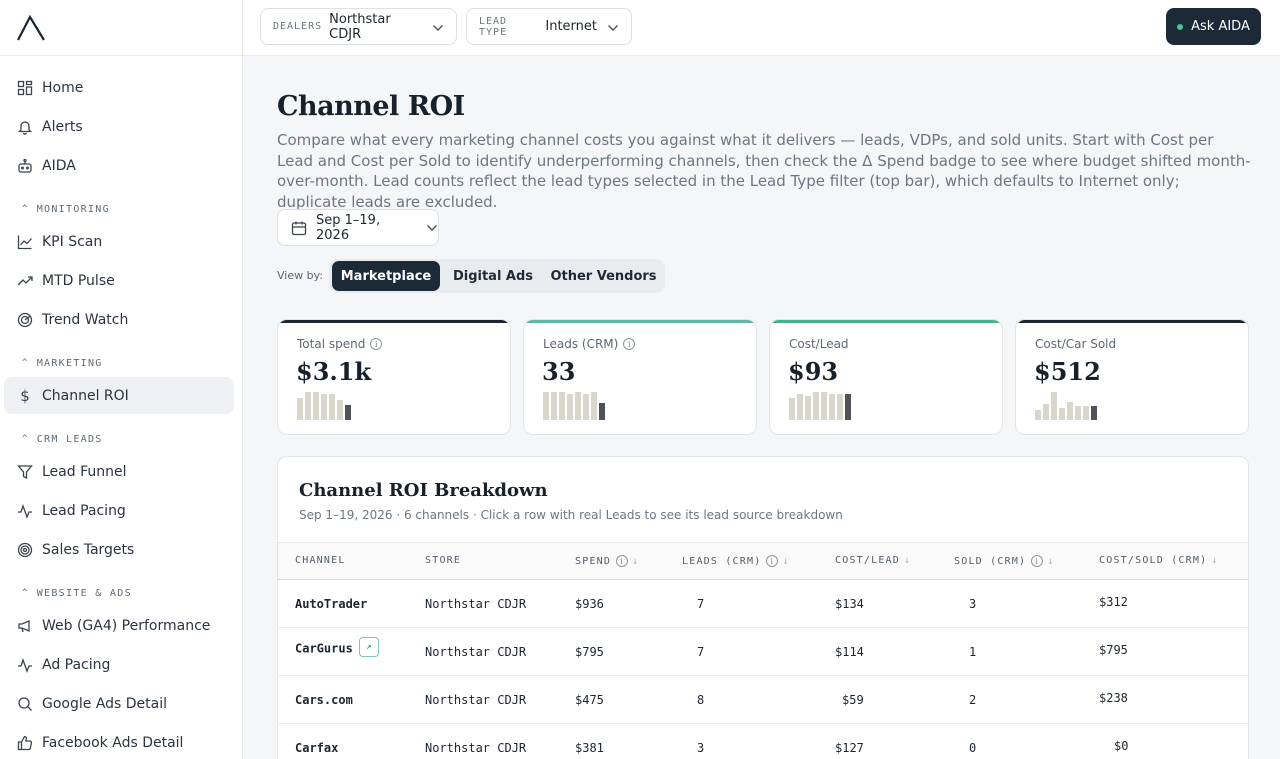 Image resolution: width=1280 pixels, height=759 pixels. What do you see at coordinates (1076, 344) in the screenshot?
I see `kpi-label: Cost/Car Sold` at bounding box center [1076, 344].